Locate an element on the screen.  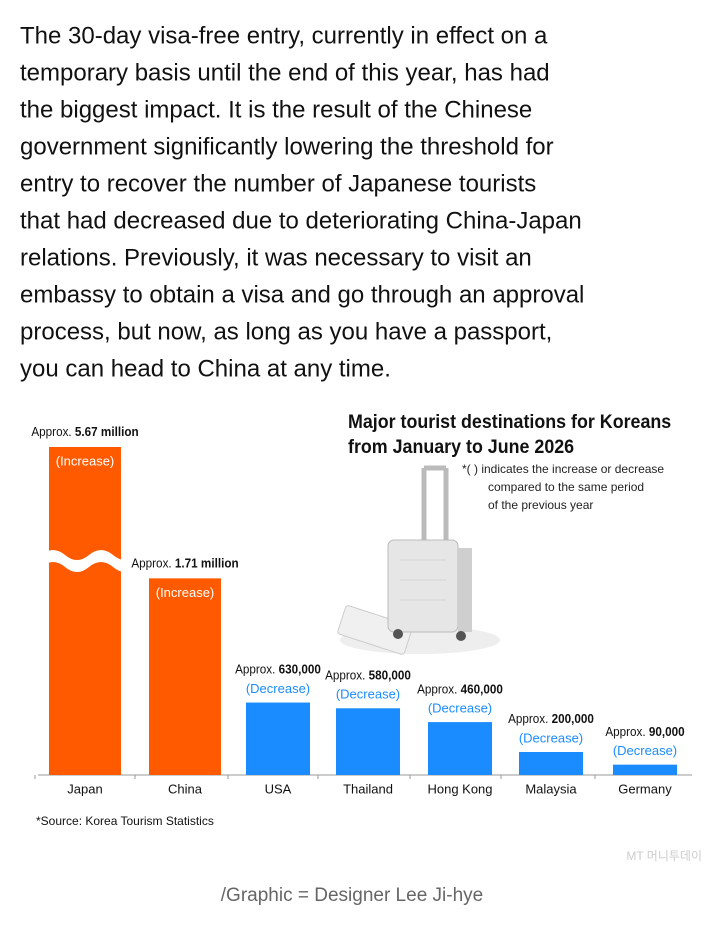
value-label: Approx. 5.67 million is located at coordinates (84, 432).